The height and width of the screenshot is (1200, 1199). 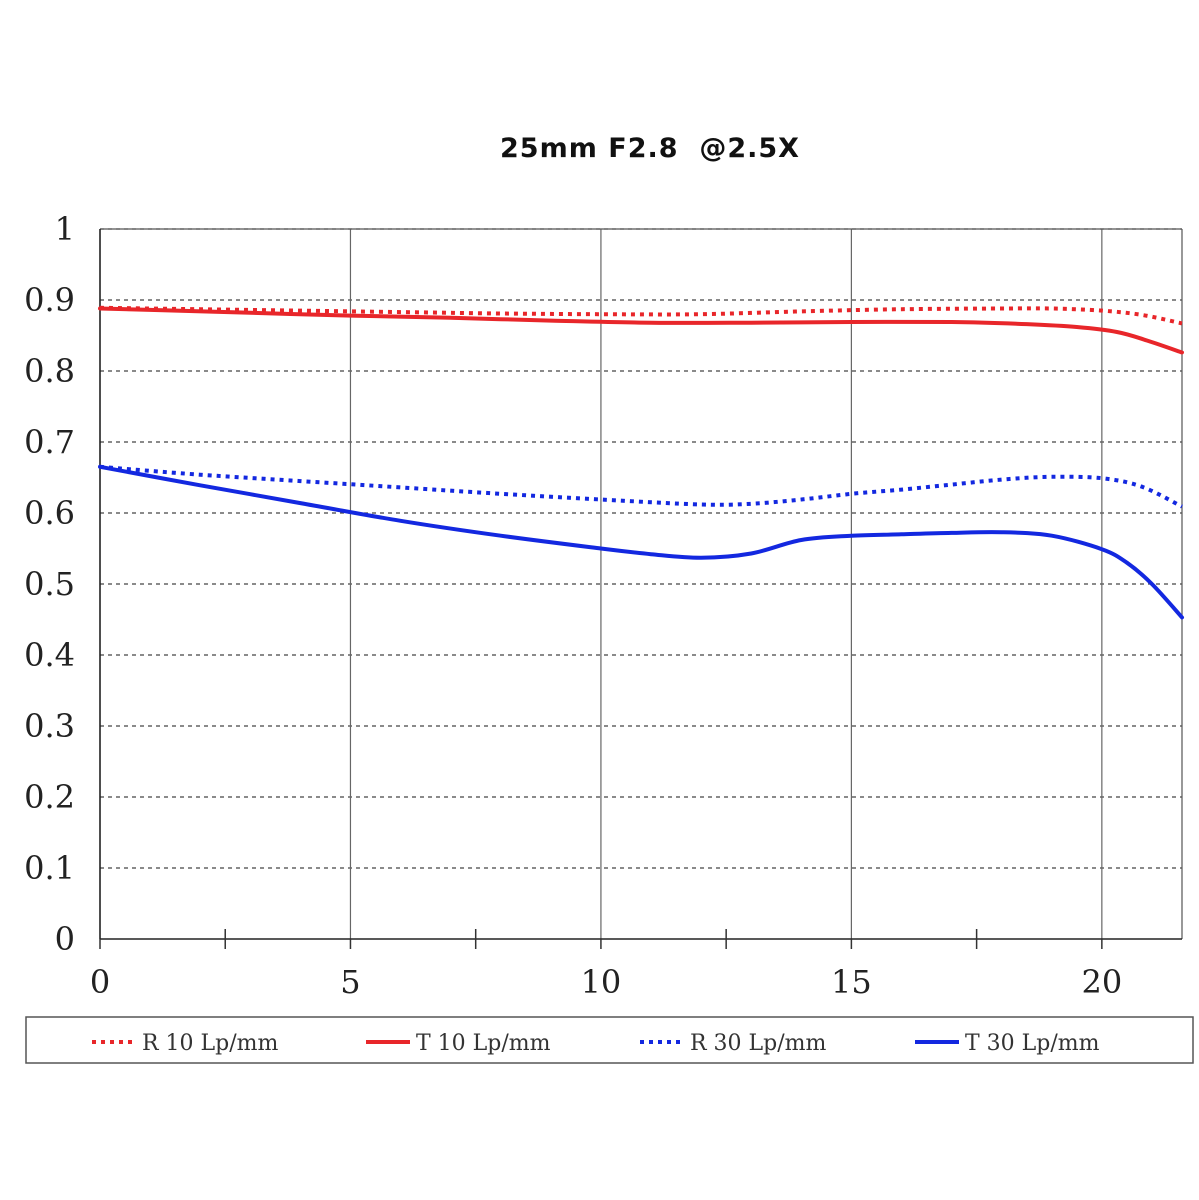 What do you see at coordinates (641, 542) in the screenshot?
I see `series-line-t-30-lp-mm` at bounding box center [641, 542].